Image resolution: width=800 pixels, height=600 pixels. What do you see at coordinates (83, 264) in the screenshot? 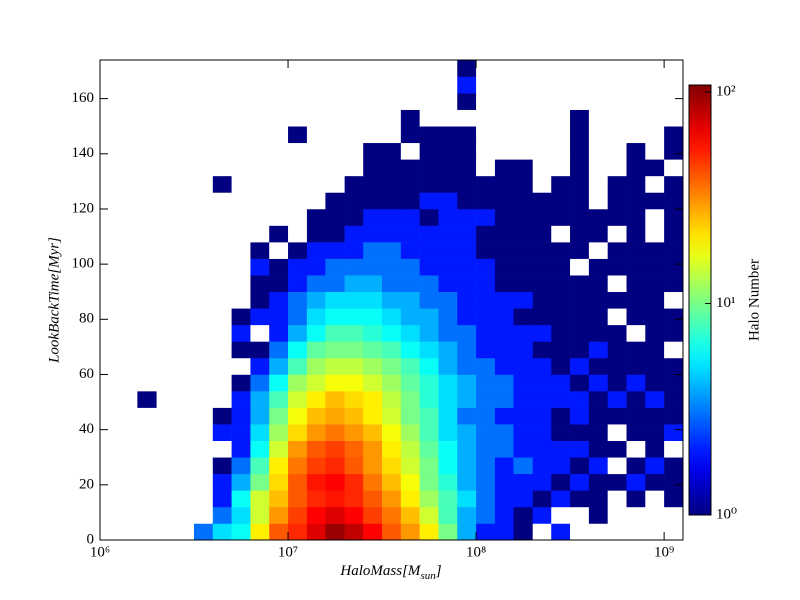
I see `y-tick-label: 100` at bounding box center [83, 264].